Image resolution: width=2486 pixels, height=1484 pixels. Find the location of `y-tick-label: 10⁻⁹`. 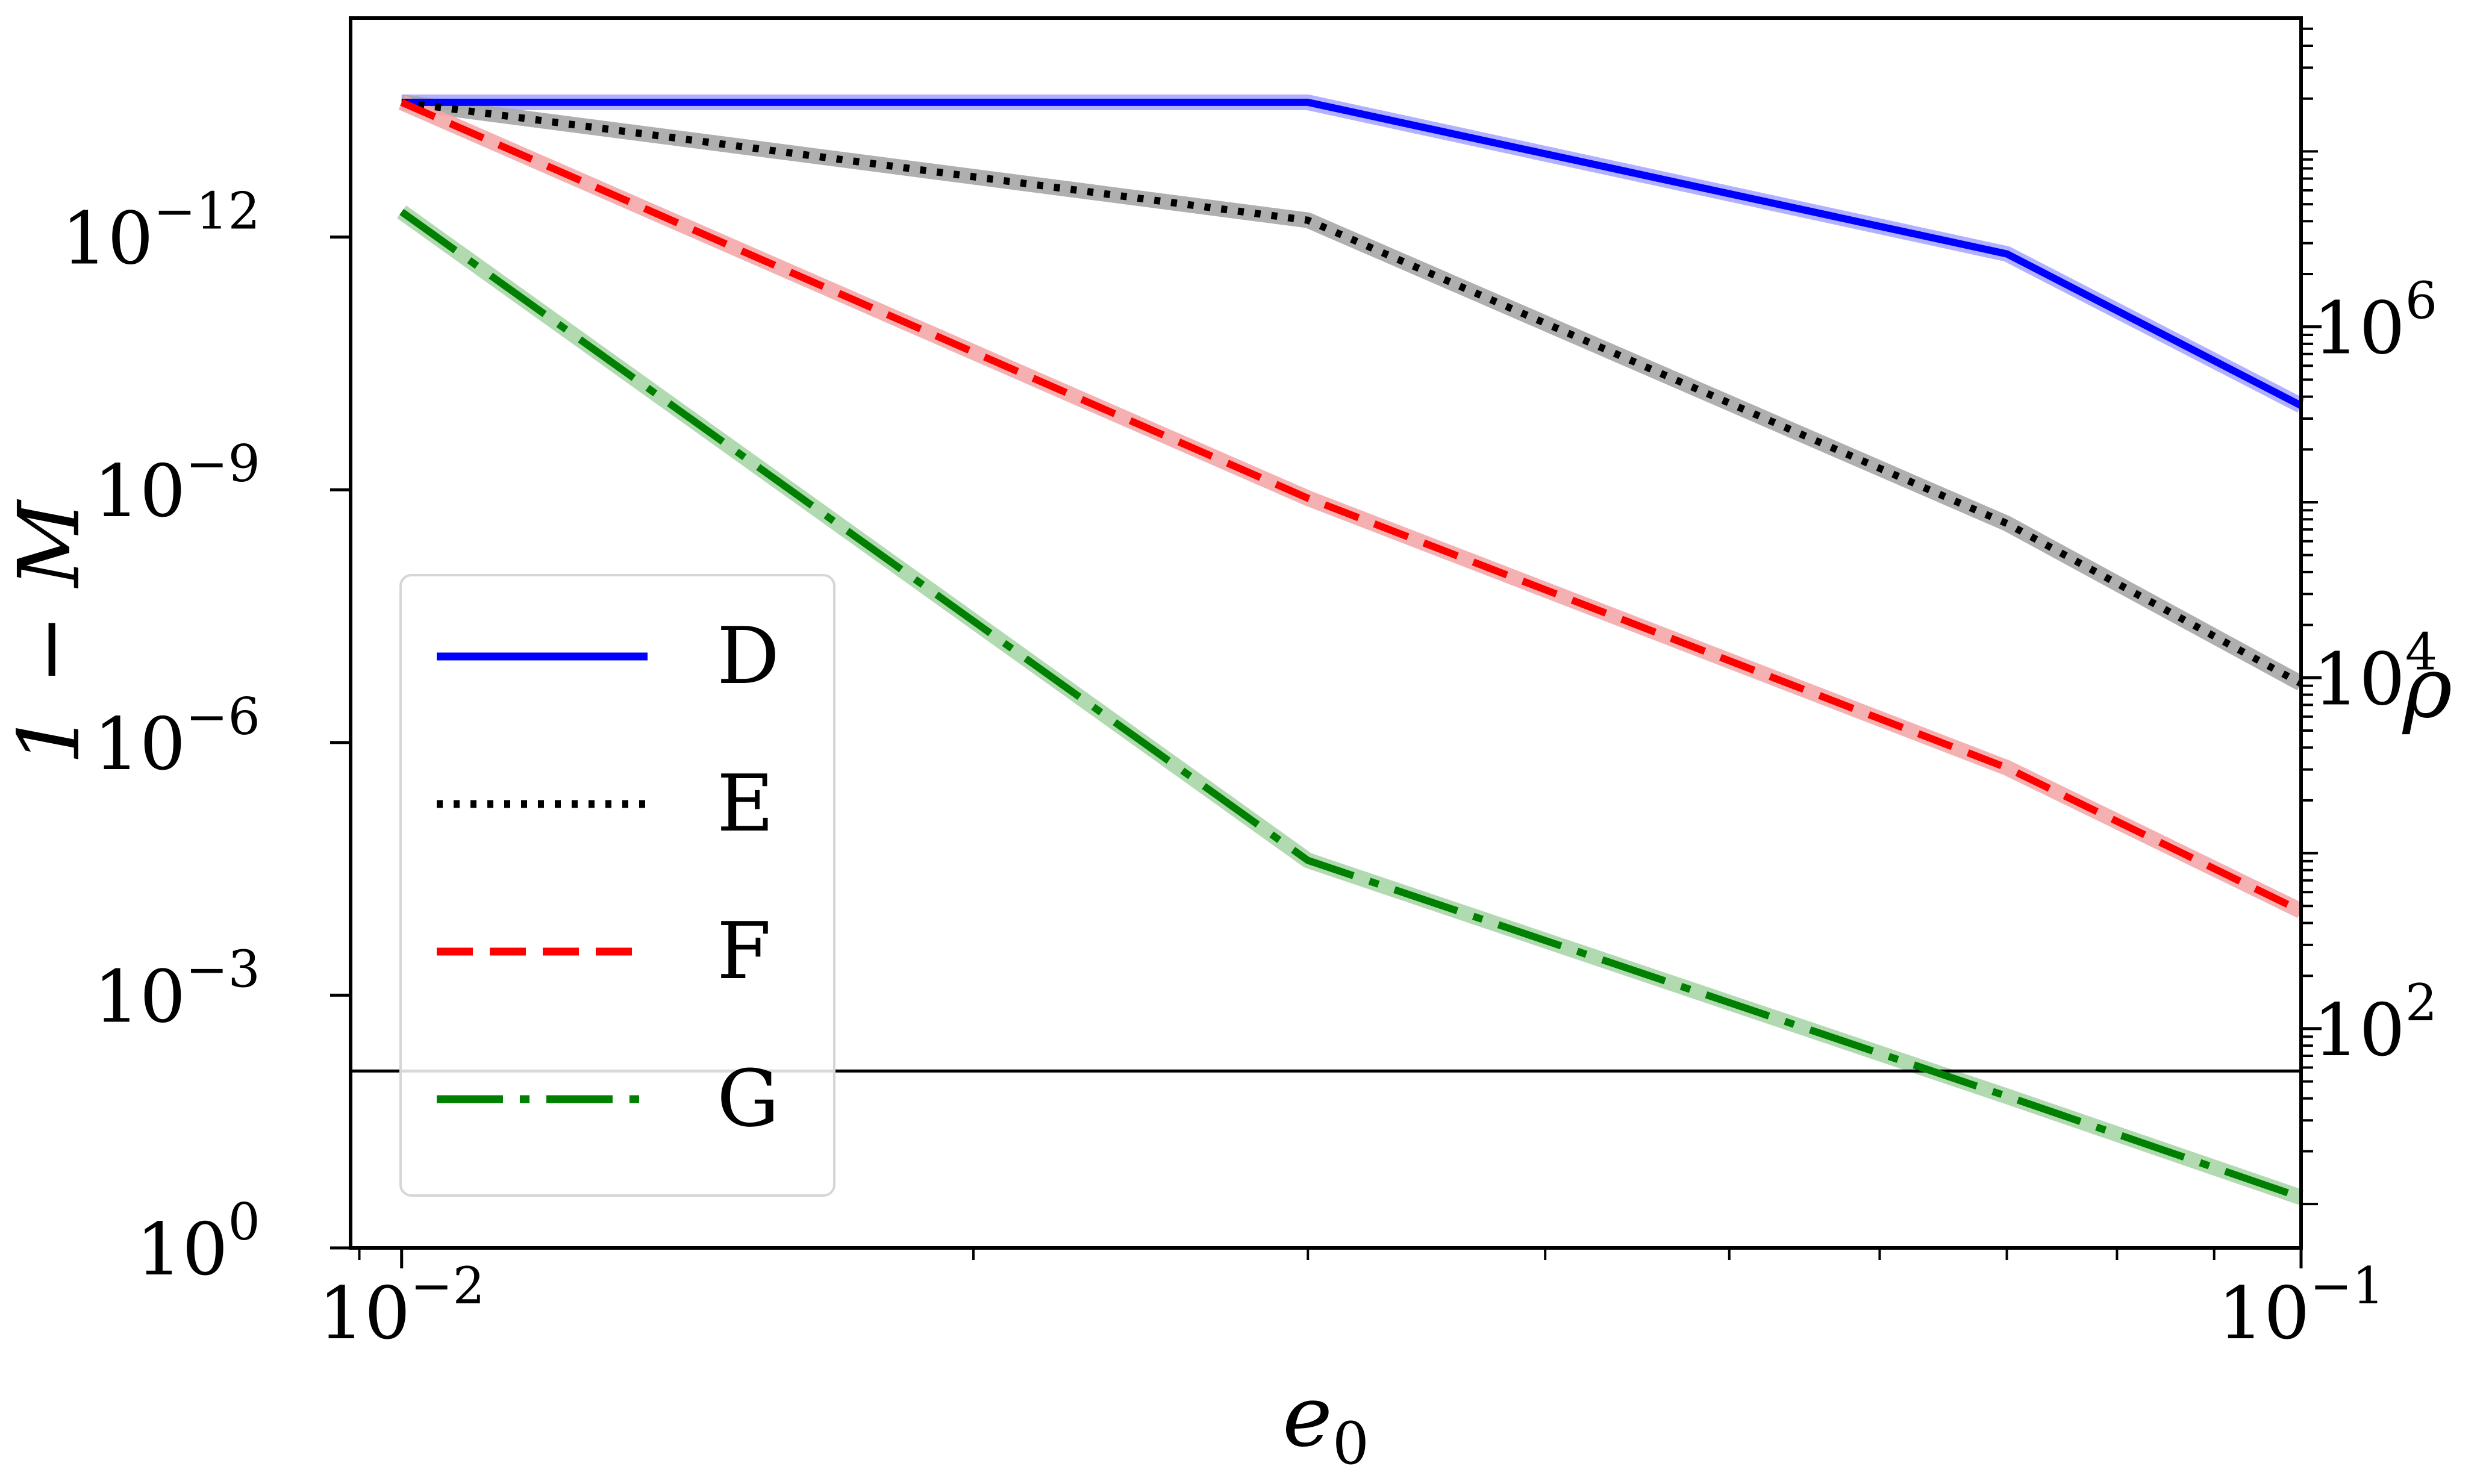

y-tick-label: 10⁻⁹ is located at coordinates (176, 484).